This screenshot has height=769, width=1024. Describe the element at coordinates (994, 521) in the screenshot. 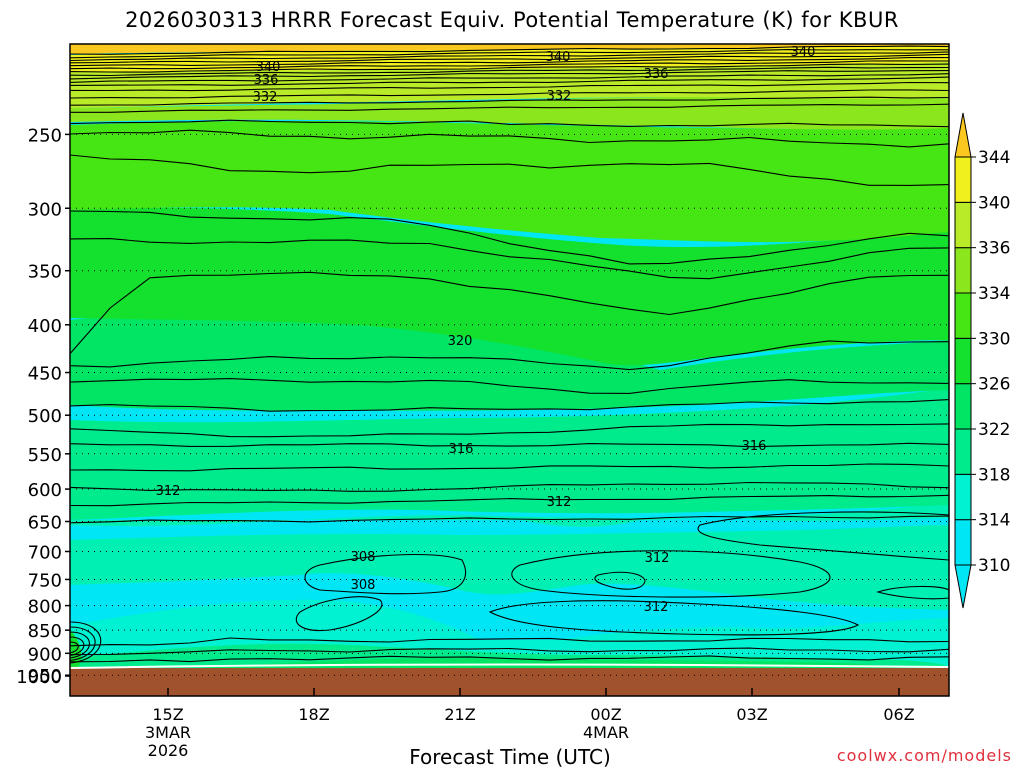

I see `colorbar-label-314: 314` at that location.